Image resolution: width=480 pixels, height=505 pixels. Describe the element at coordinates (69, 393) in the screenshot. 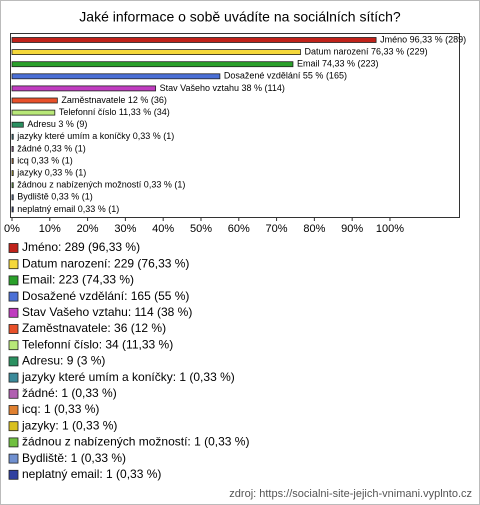

I see `legend-label: žádné: 1 (0,33 %)` at that location.